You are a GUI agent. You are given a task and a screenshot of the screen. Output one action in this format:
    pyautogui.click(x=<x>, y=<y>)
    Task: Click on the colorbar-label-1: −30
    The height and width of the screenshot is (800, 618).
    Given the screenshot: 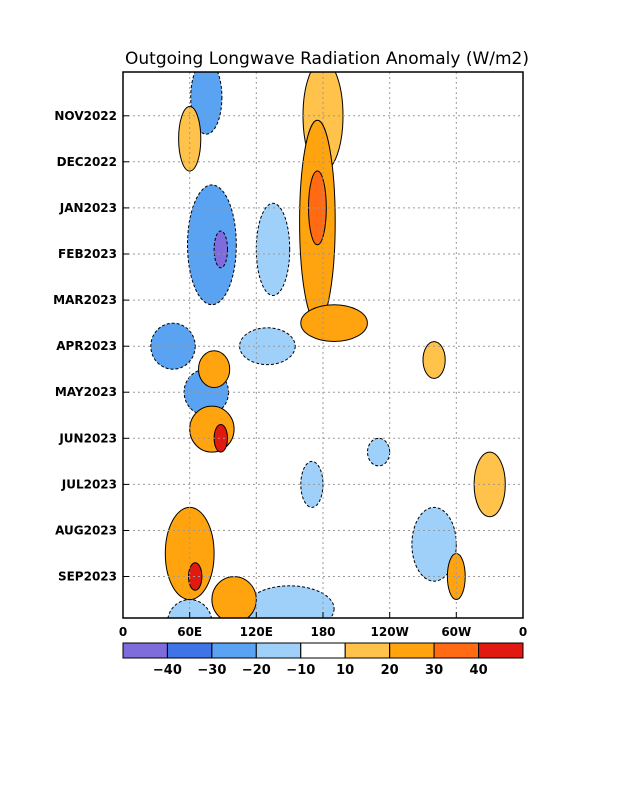 What is the action you would take?
    pyautogui.click(x=211, y=670)
    